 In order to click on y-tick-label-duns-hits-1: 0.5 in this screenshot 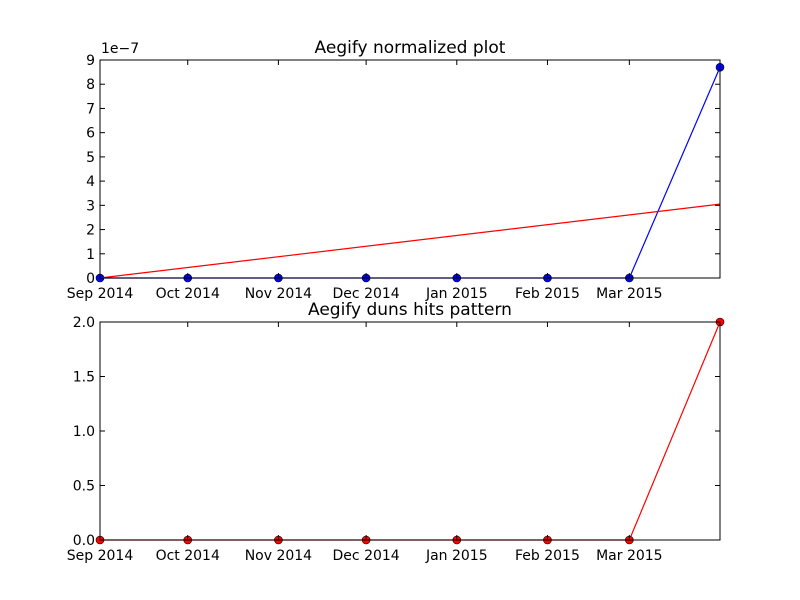, I will do `click(84, 487)`.